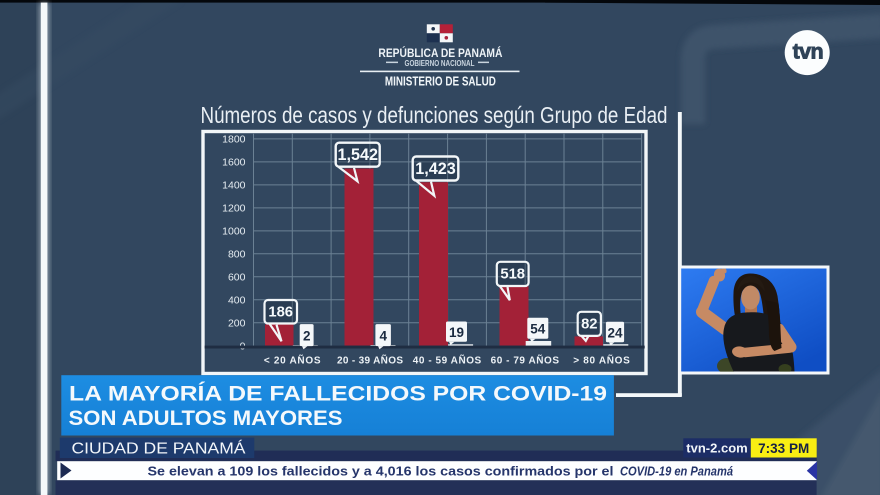 This screenshot has height=495, width=880. What do you see at coordinates (589, 325) in the screenshot?
I see `svg-text: 82` at bounding box center [589, 325].